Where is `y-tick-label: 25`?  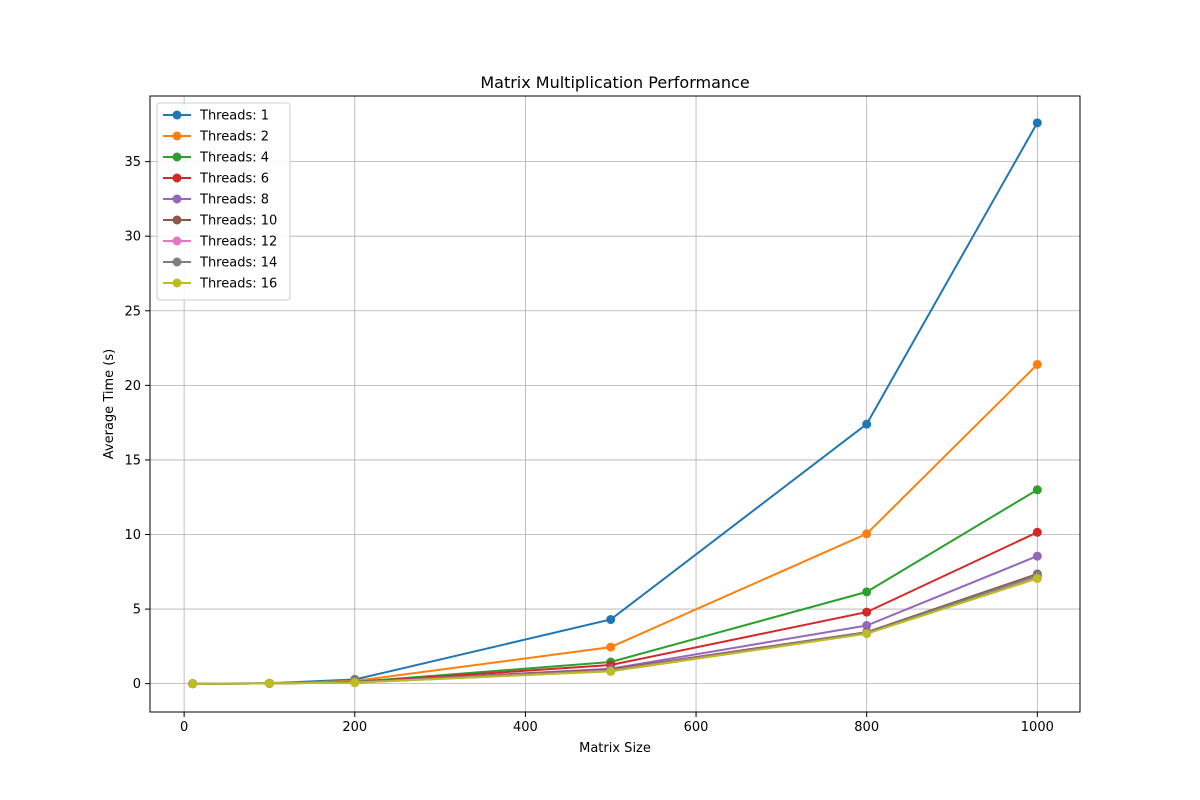 y-tick-label: 25 is located at coordinates (132, 311).